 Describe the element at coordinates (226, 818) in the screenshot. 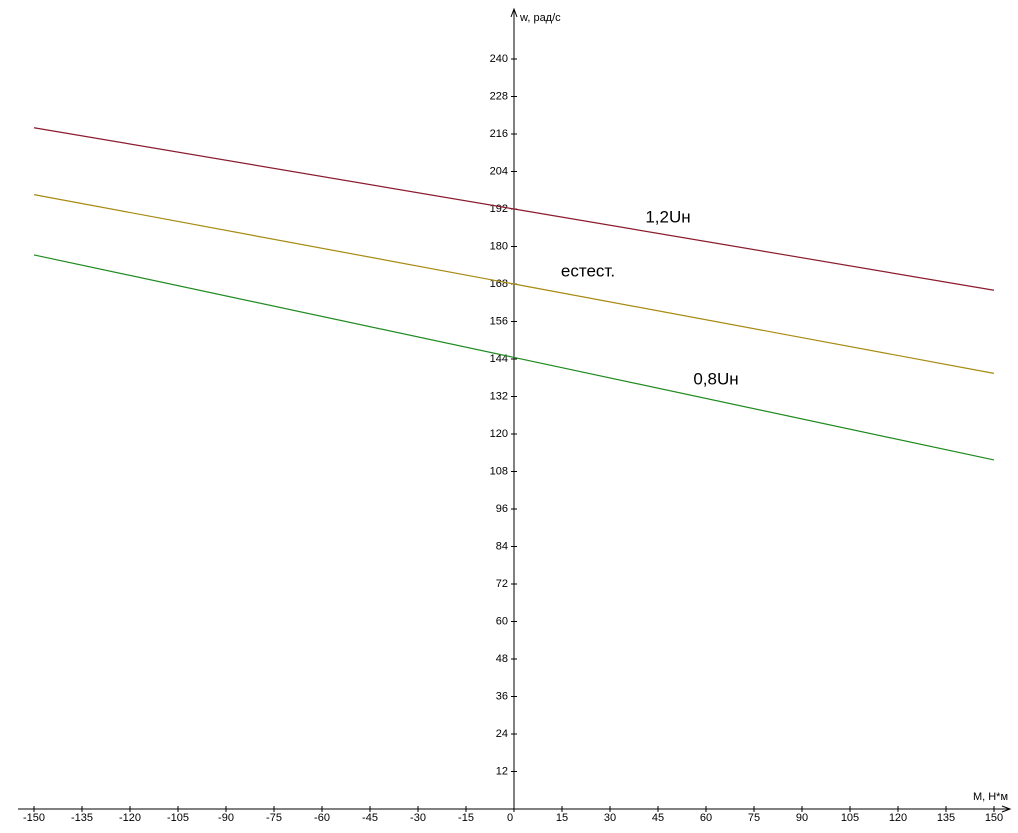

I see `x-tick-label: -90` at that location.